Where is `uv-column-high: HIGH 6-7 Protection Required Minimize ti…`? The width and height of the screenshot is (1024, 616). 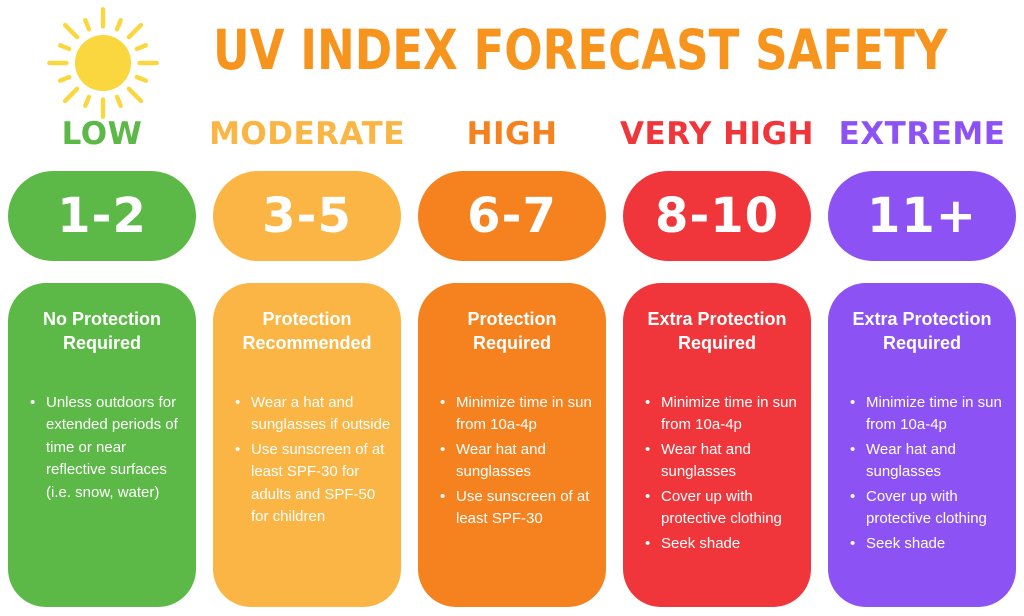 uv-column-high: HIGH 6-7 Protection Required Minimize ti… is located at coordinates (512, 359).